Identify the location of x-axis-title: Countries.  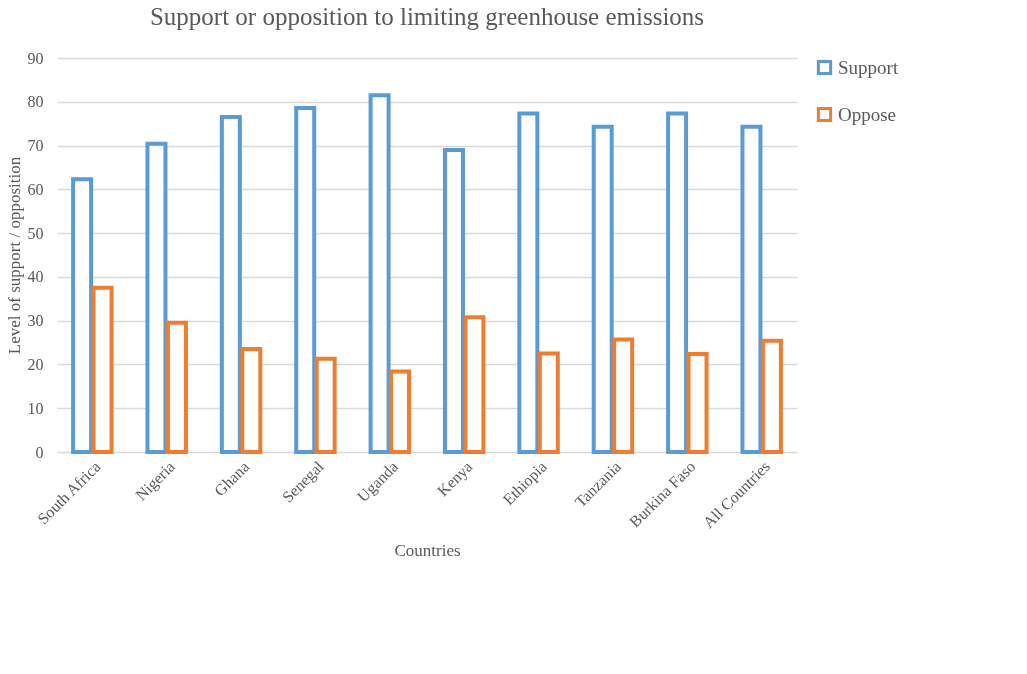
(427, 551).